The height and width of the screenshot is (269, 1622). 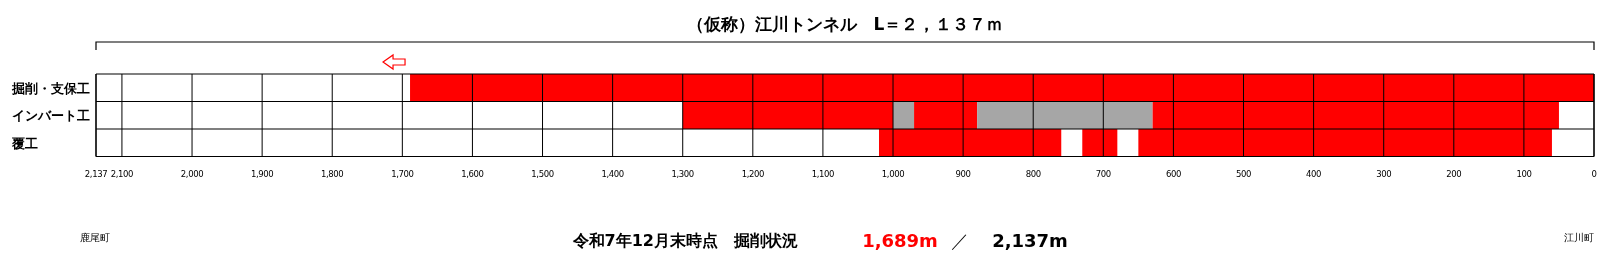 What do you see at coordinates (1594, 173) in the screenshot?
I see `x-tick-label: 0` at bounding box center [1594, 173].